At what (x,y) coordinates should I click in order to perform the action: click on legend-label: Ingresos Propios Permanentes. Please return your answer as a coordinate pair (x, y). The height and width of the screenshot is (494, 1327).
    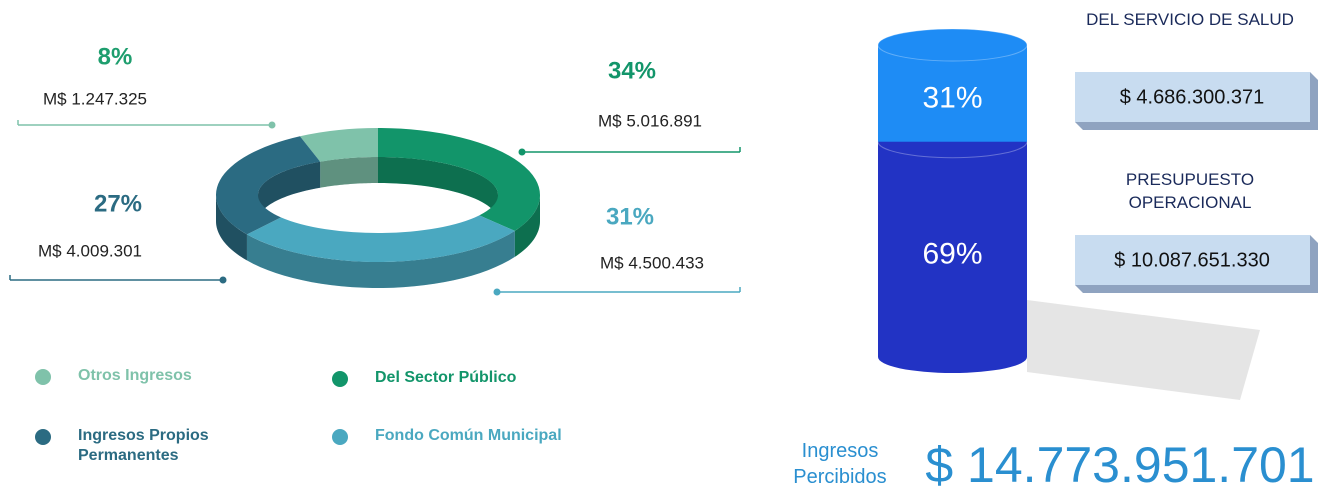
    Looking at the image, I should click on (143, 445).